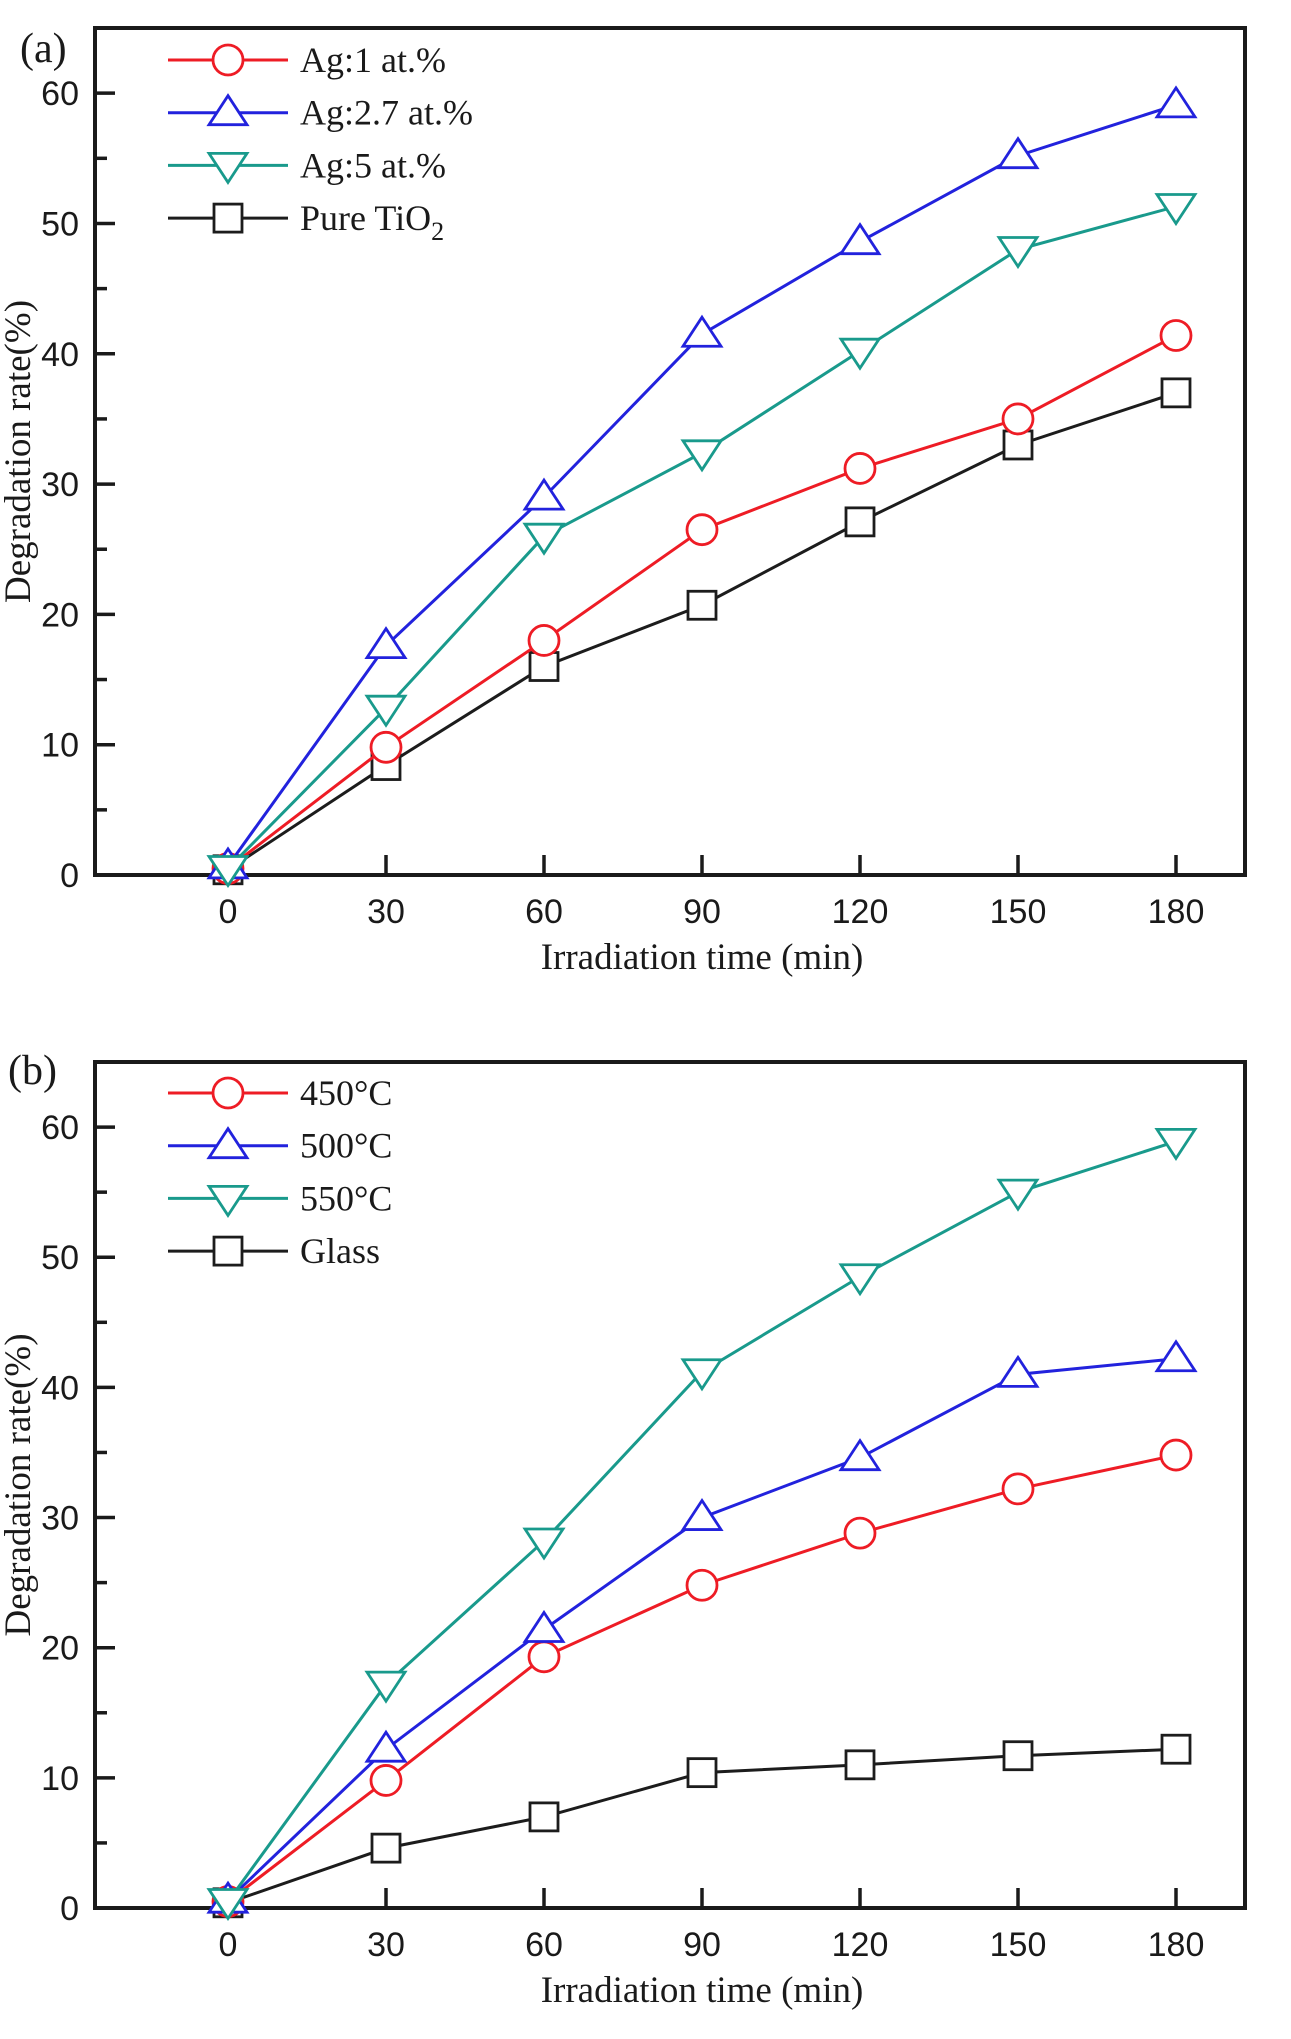 Image resolution: width=1291 pixels, height=2039 pixels. I want to click on legend-label: Ag:1 at.%, so click(373, 60).